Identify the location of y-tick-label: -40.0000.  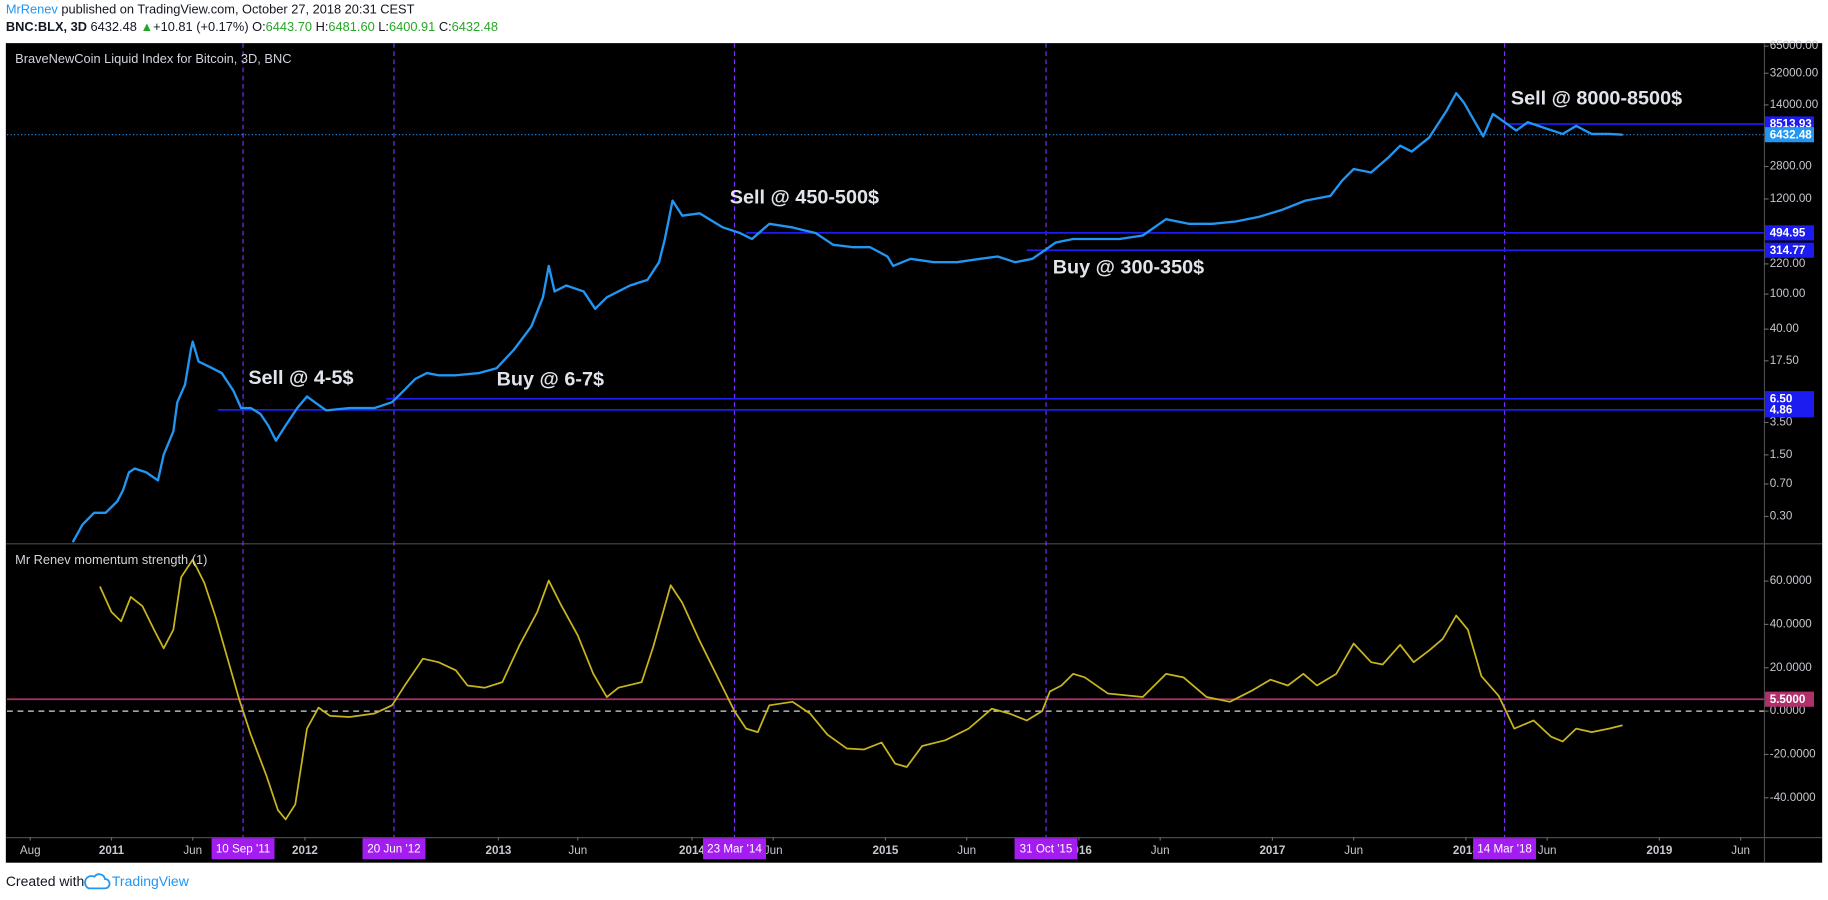
(1793, 797).